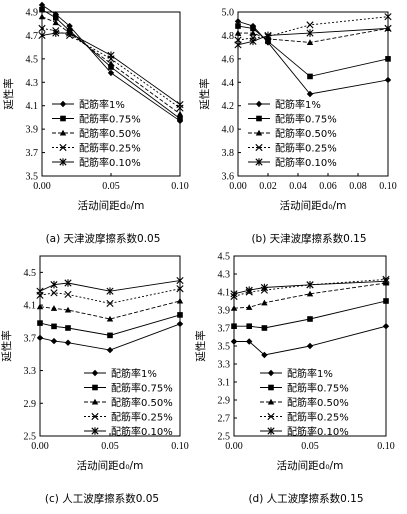  I want to click on y-tick-label: 3.3, so click(224, 365).